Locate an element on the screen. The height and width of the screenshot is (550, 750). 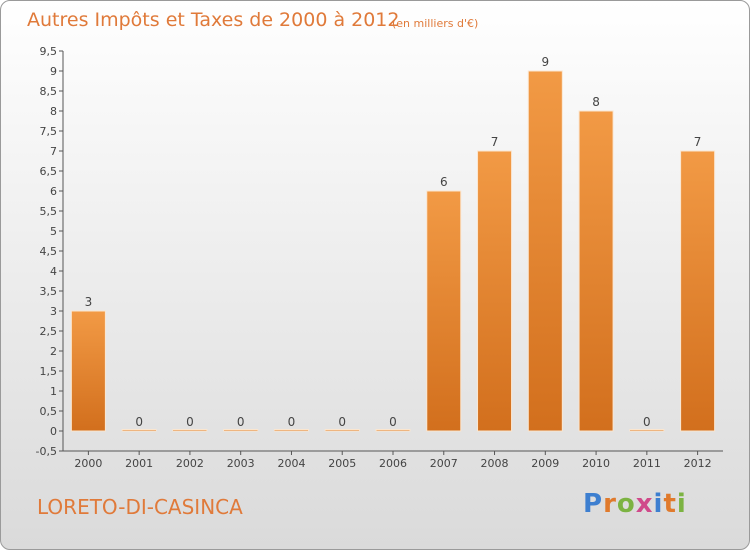
bar-2005 is located at coordinates (342, 430).